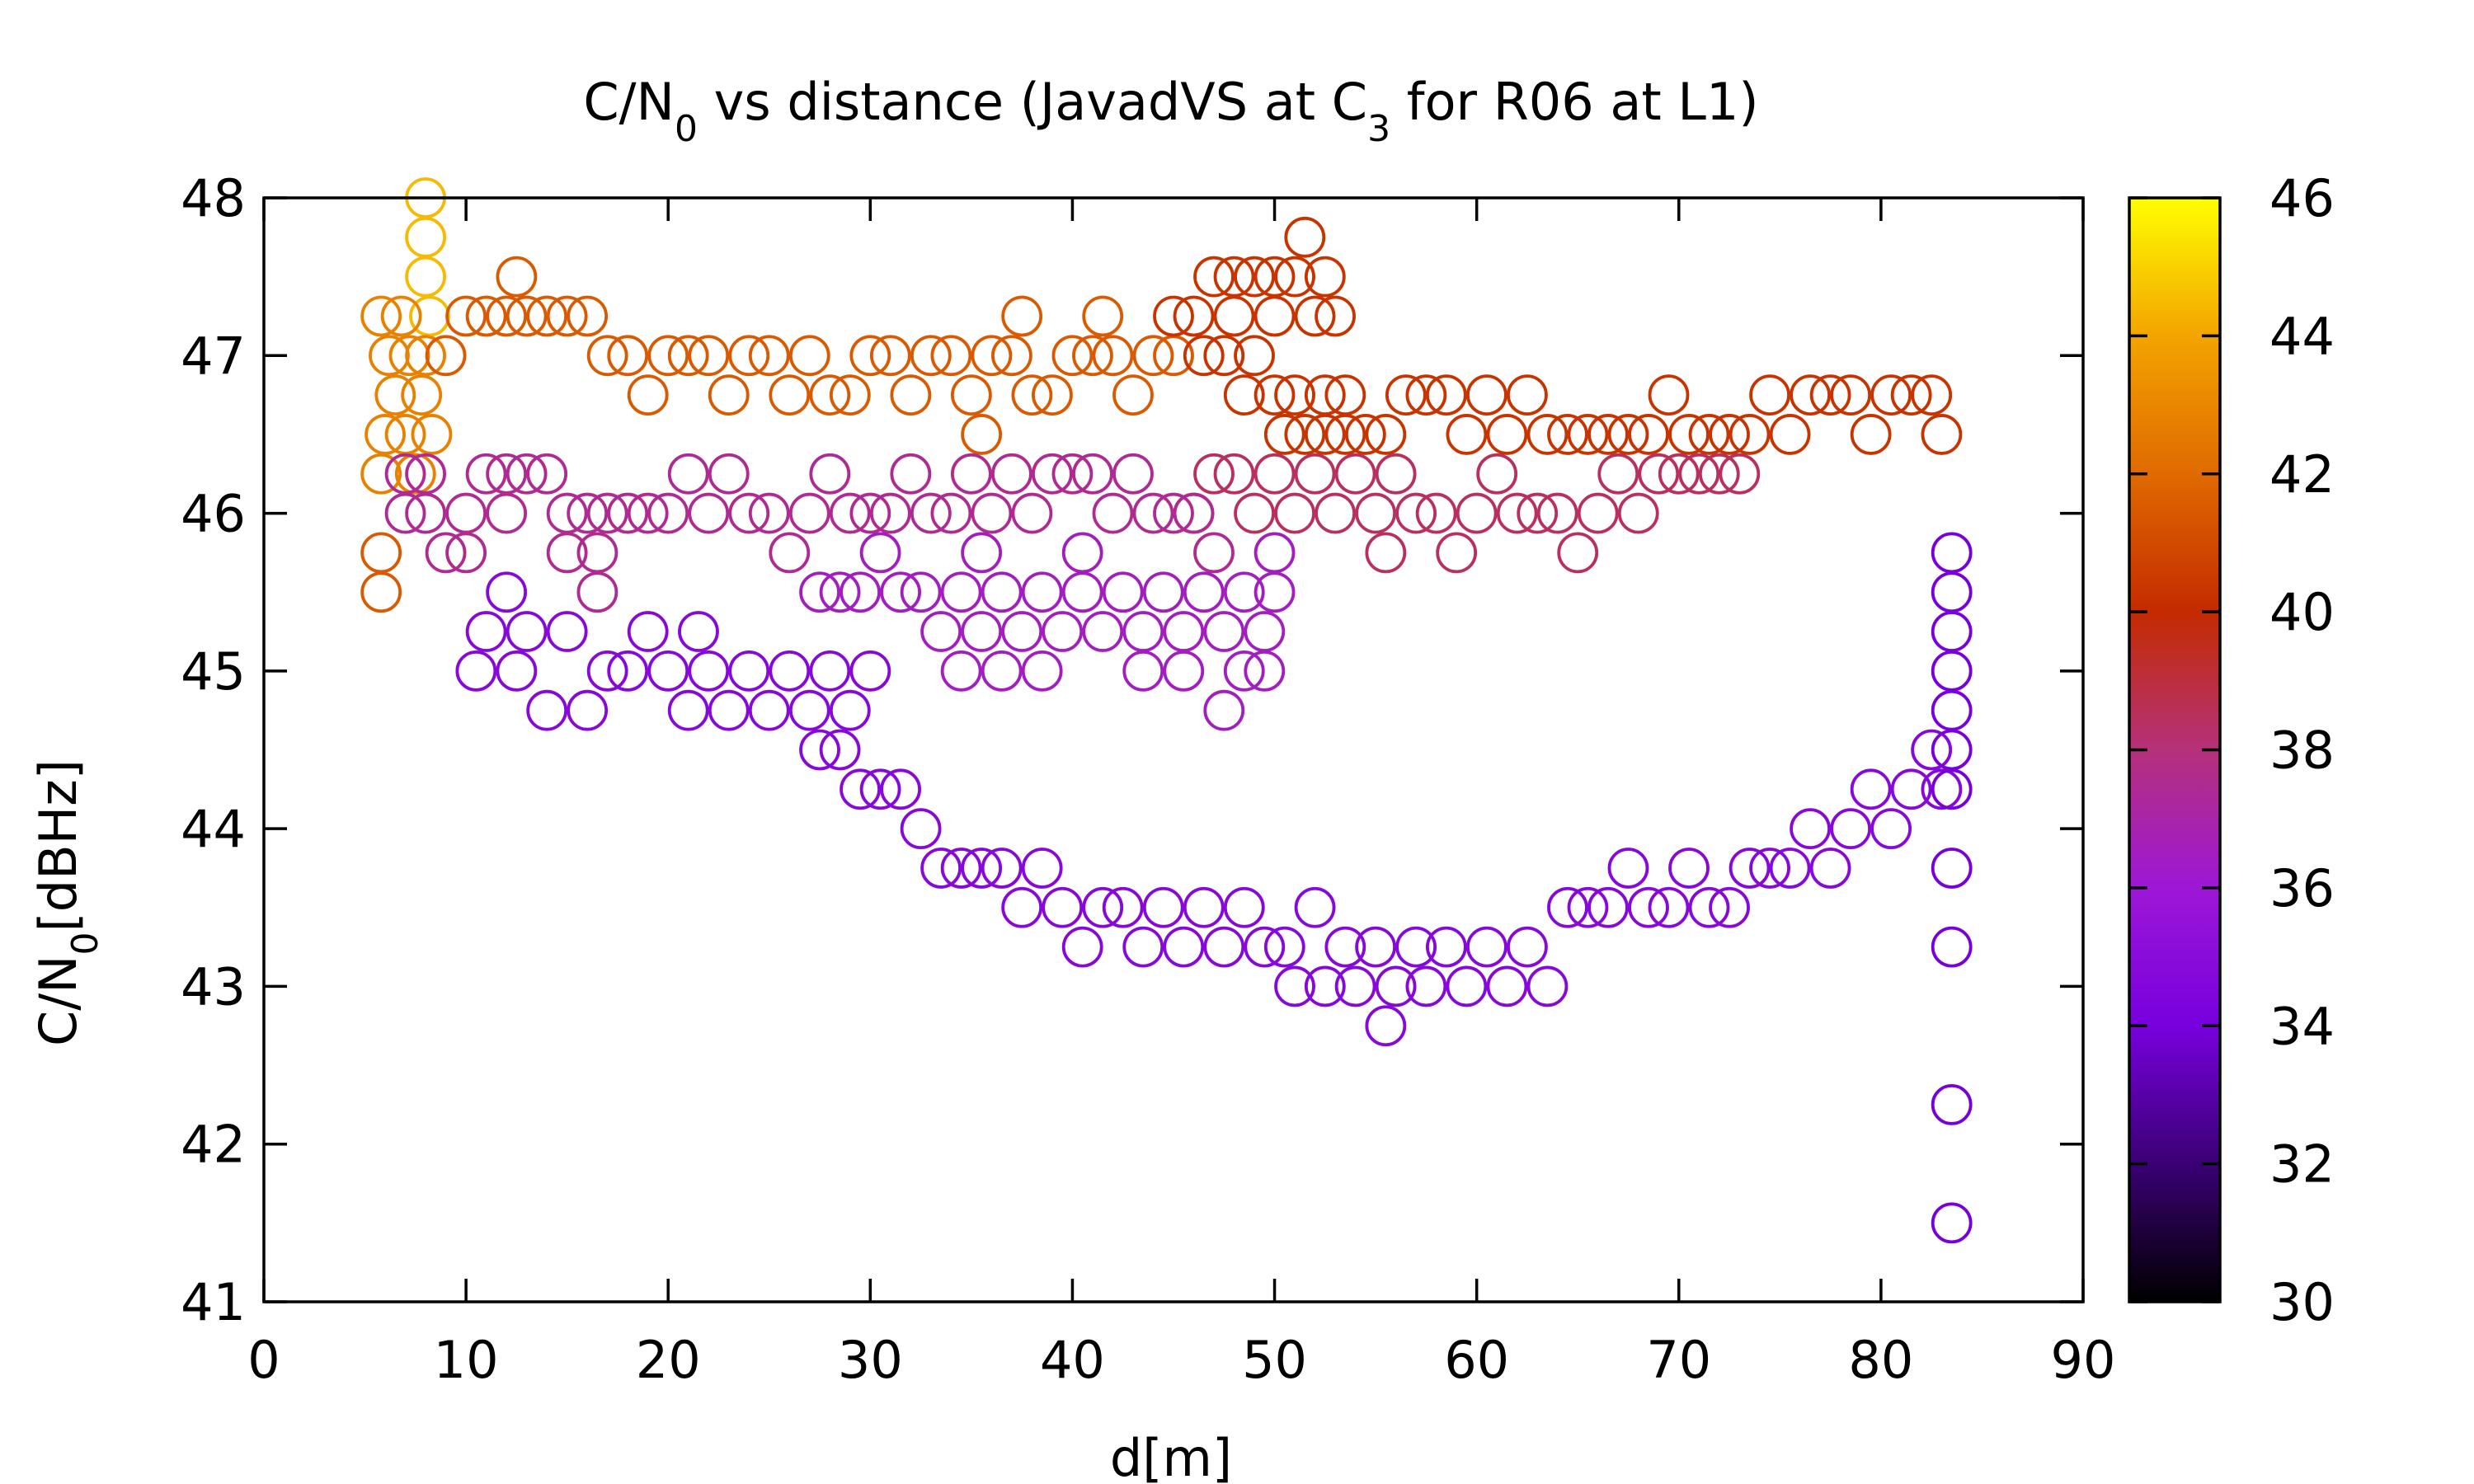 The height and width of the screenshot is (1484, 2474). Describe the element at coordinates (1574, 102) in the screenshot. I see `title-part-post: for R06 at L1)` at that location.